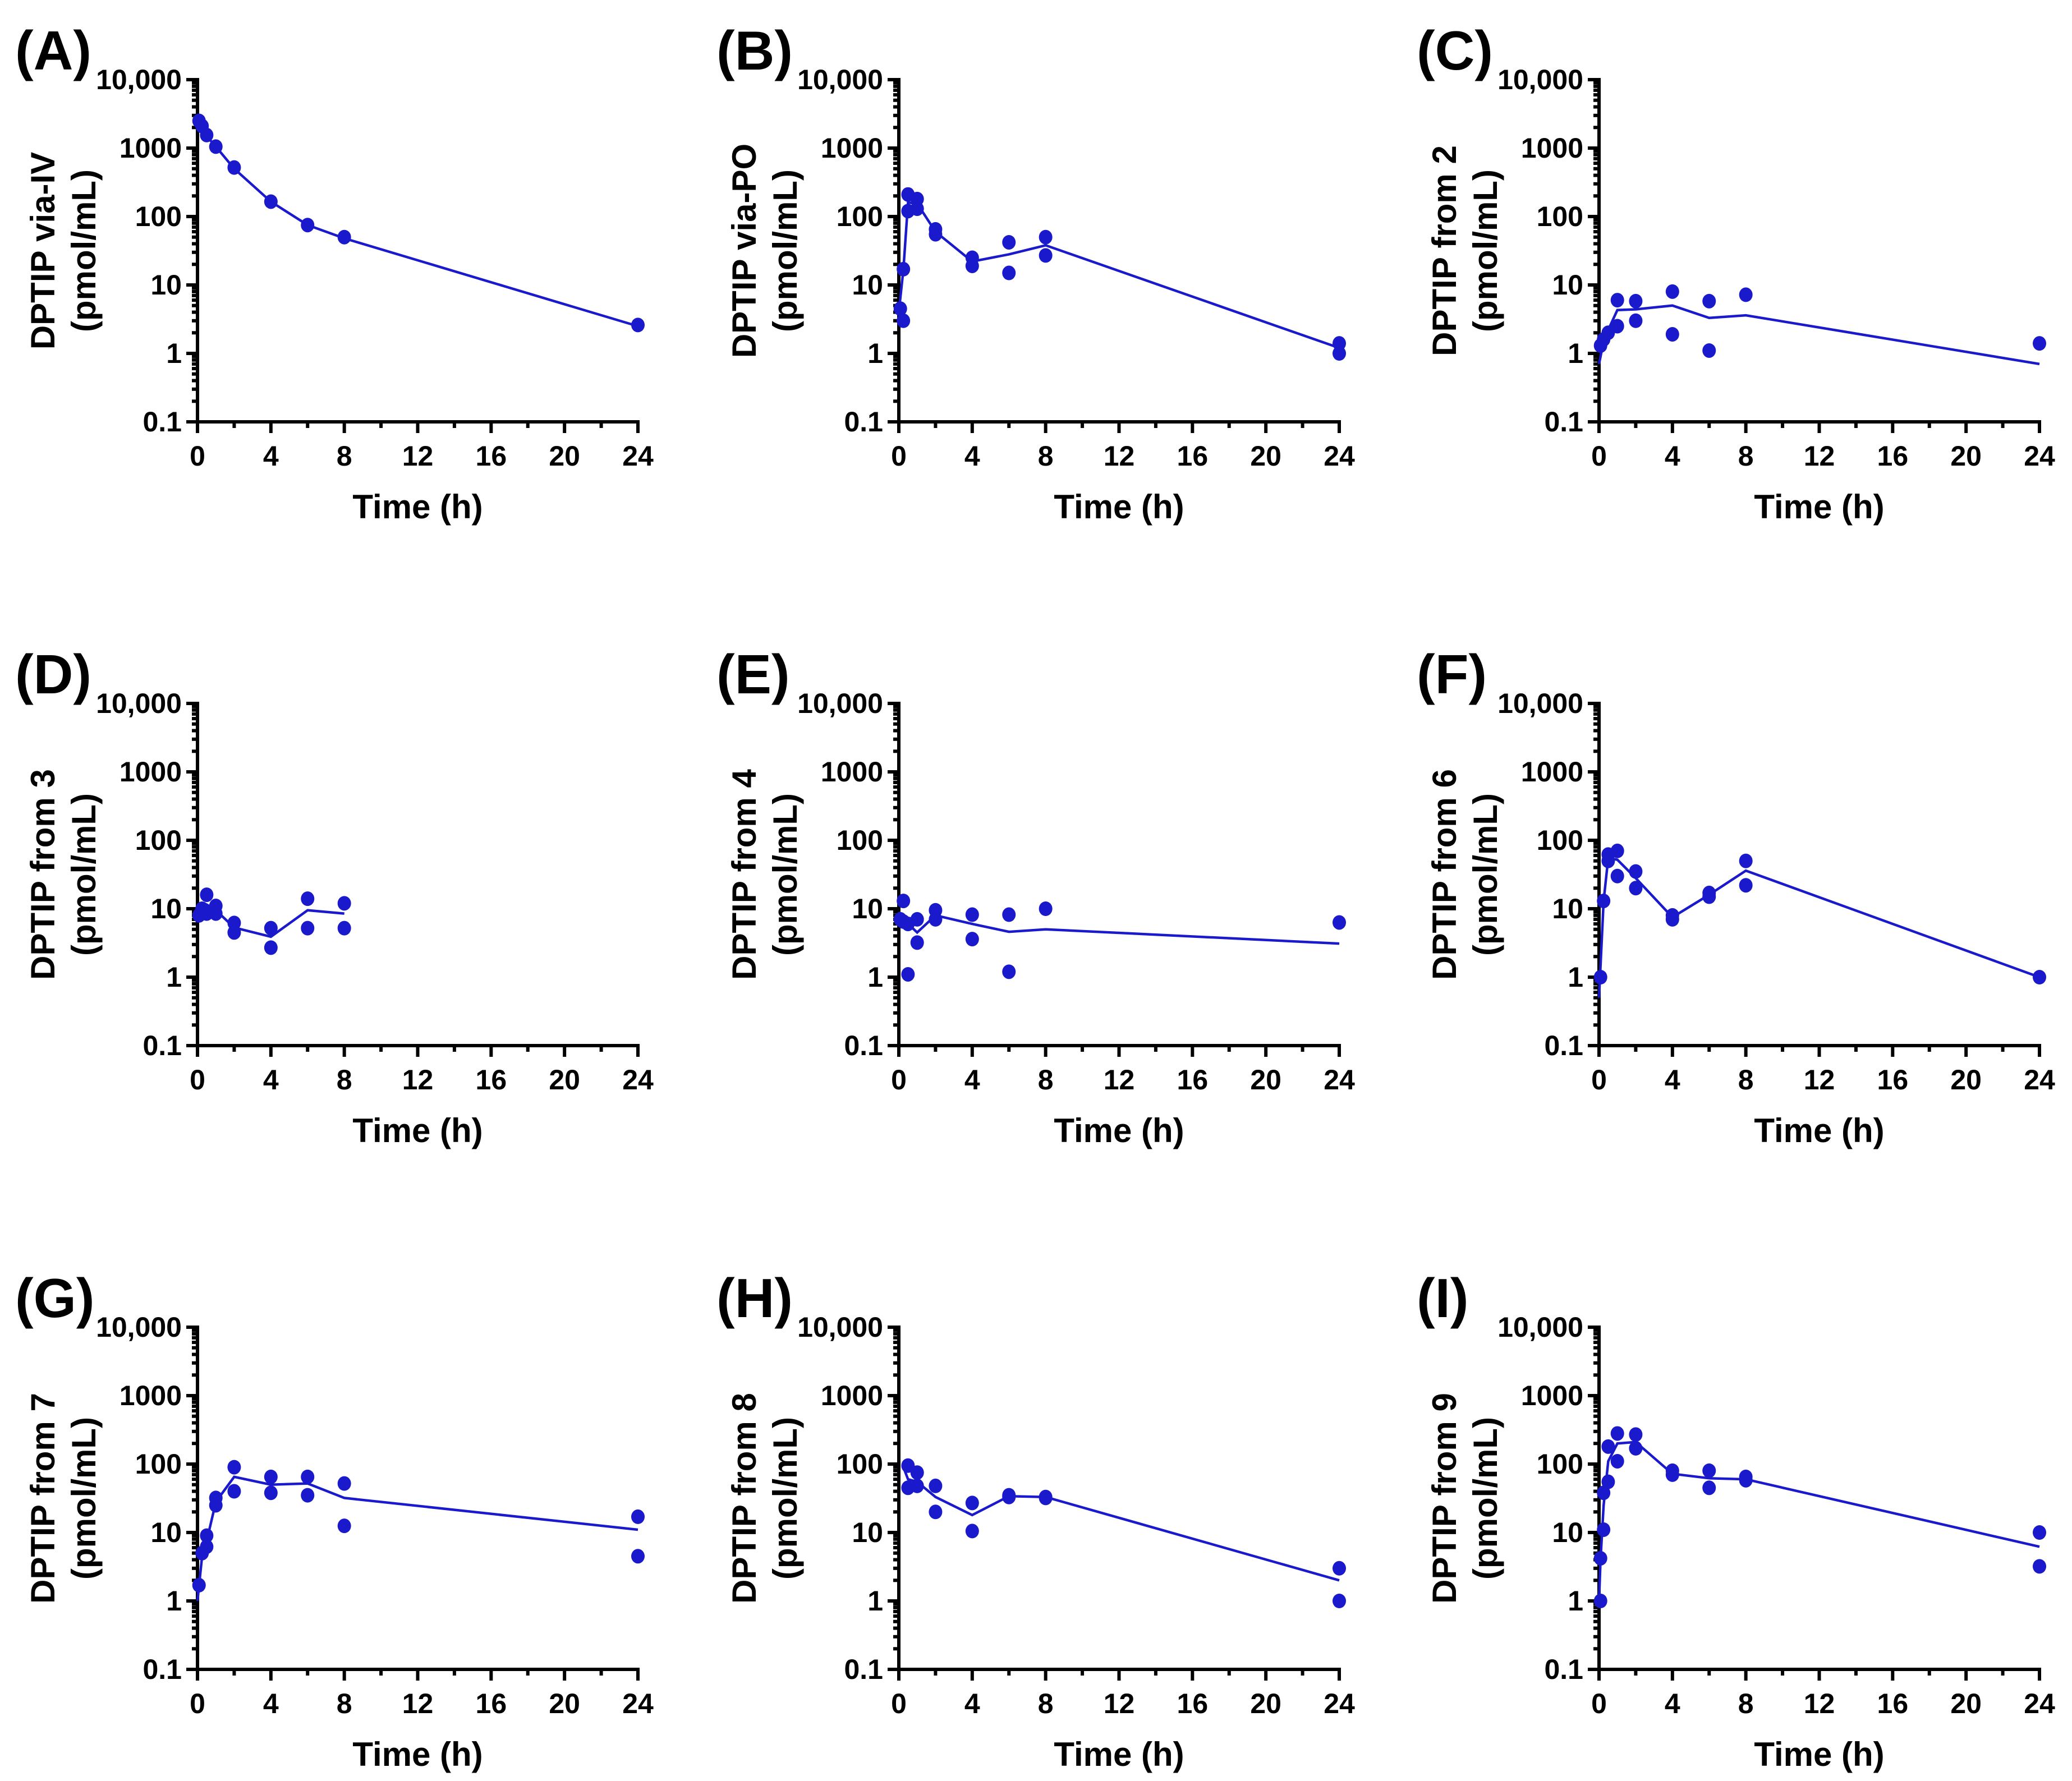  Describe the element at coordinates (1452, 674) in the screenshot. I see `panel-label: (F)` at that location.